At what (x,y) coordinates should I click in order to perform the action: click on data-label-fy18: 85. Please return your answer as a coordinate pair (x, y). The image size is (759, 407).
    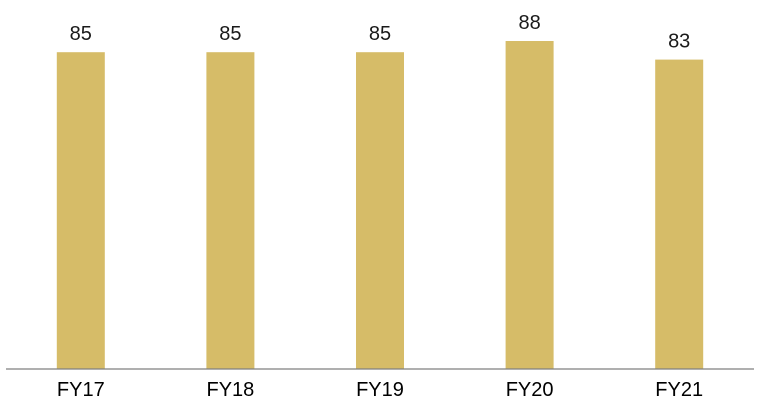
    Looking at the image, I should click on (230, 34).